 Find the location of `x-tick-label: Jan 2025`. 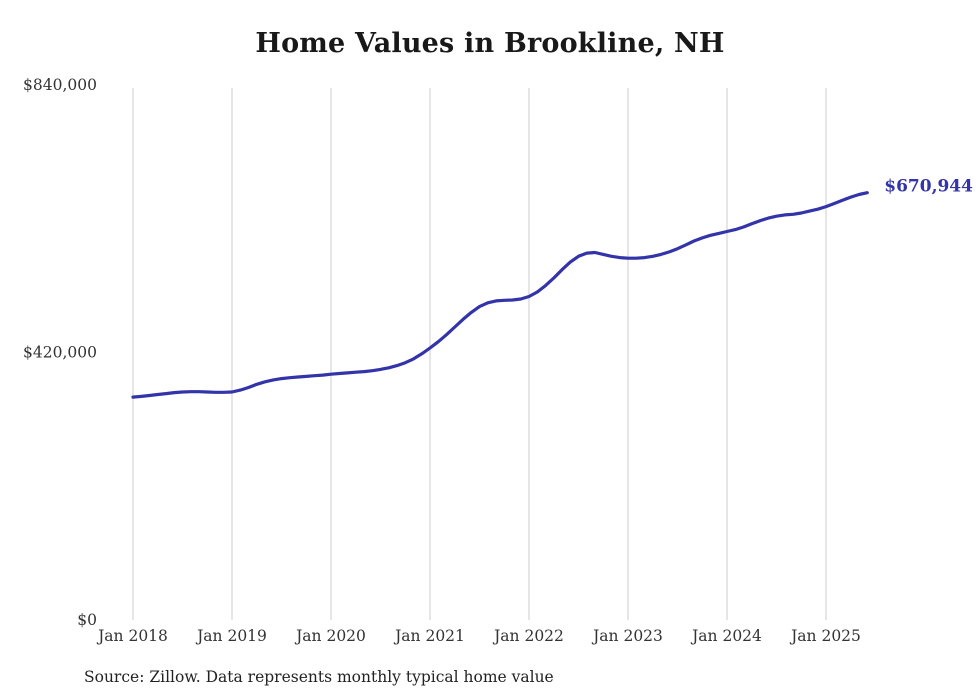

x-tick-label: Jan 2025 is located at coordinates (825, 636).